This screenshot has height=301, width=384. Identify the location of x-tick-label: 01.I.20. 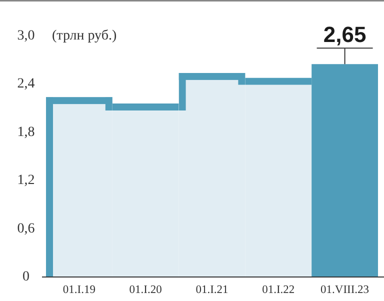
(145, 290).